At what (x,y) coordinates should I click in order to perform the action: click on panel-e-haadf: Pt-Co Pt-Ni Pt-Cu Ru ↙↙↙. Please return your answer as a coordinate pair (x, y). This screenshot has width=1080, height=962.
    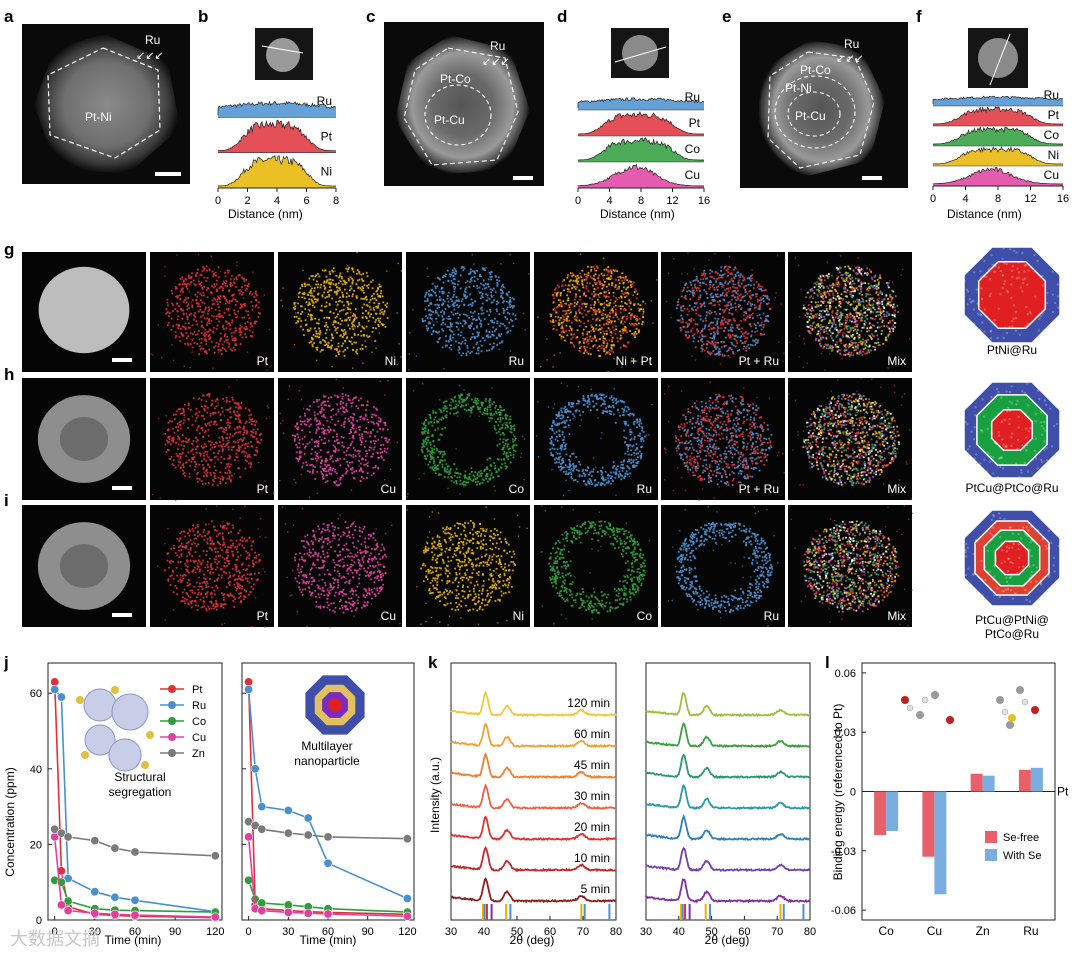
    Looking at the image, I should click on (824, 105).